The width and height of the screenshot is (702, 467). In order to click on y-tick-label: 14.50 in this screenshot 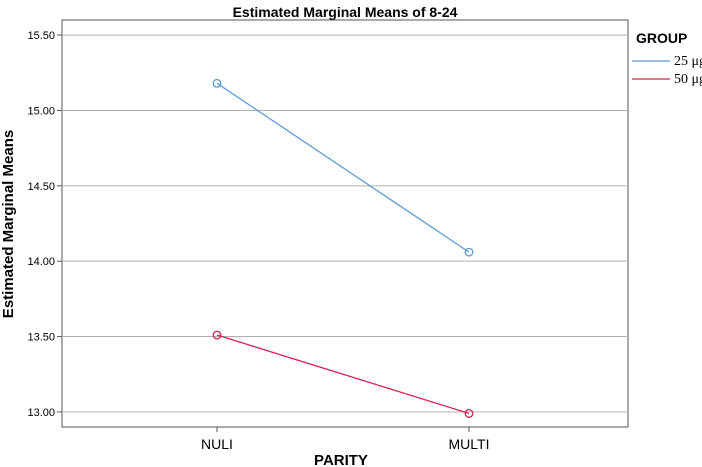, I will do `click(41, 187)`.